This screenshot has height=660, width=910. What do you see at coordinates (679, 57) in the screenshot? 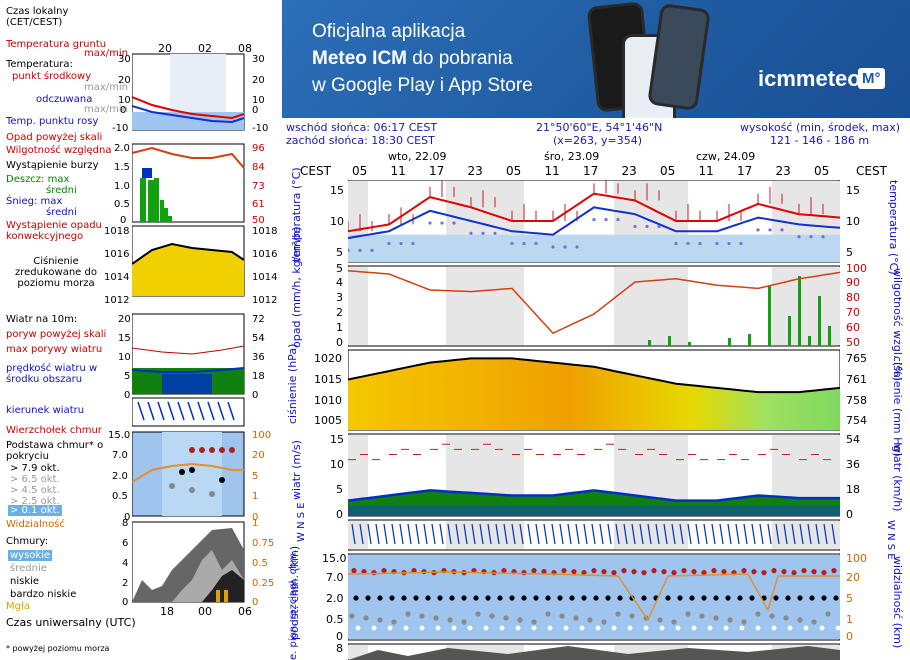
I see `phone-image` at bounding box center [679, 57].